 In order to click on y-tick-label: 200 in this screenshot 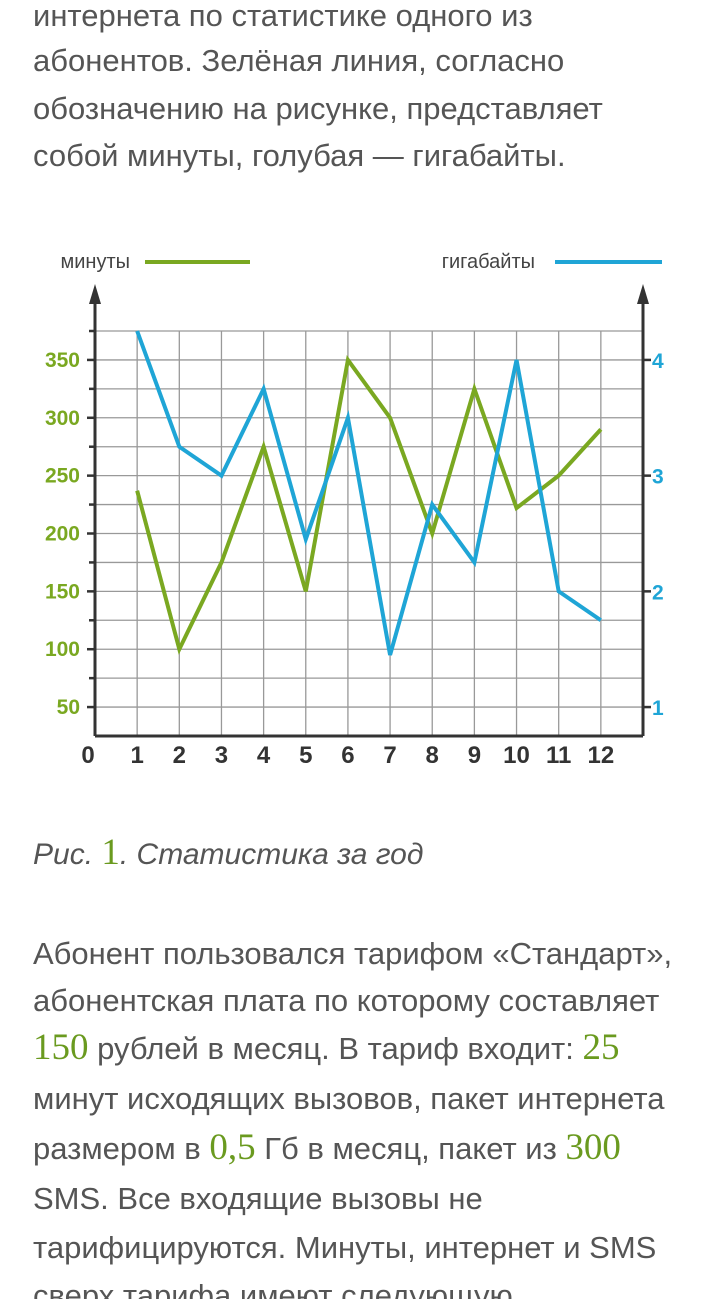, I will do `click(62, 534)`.